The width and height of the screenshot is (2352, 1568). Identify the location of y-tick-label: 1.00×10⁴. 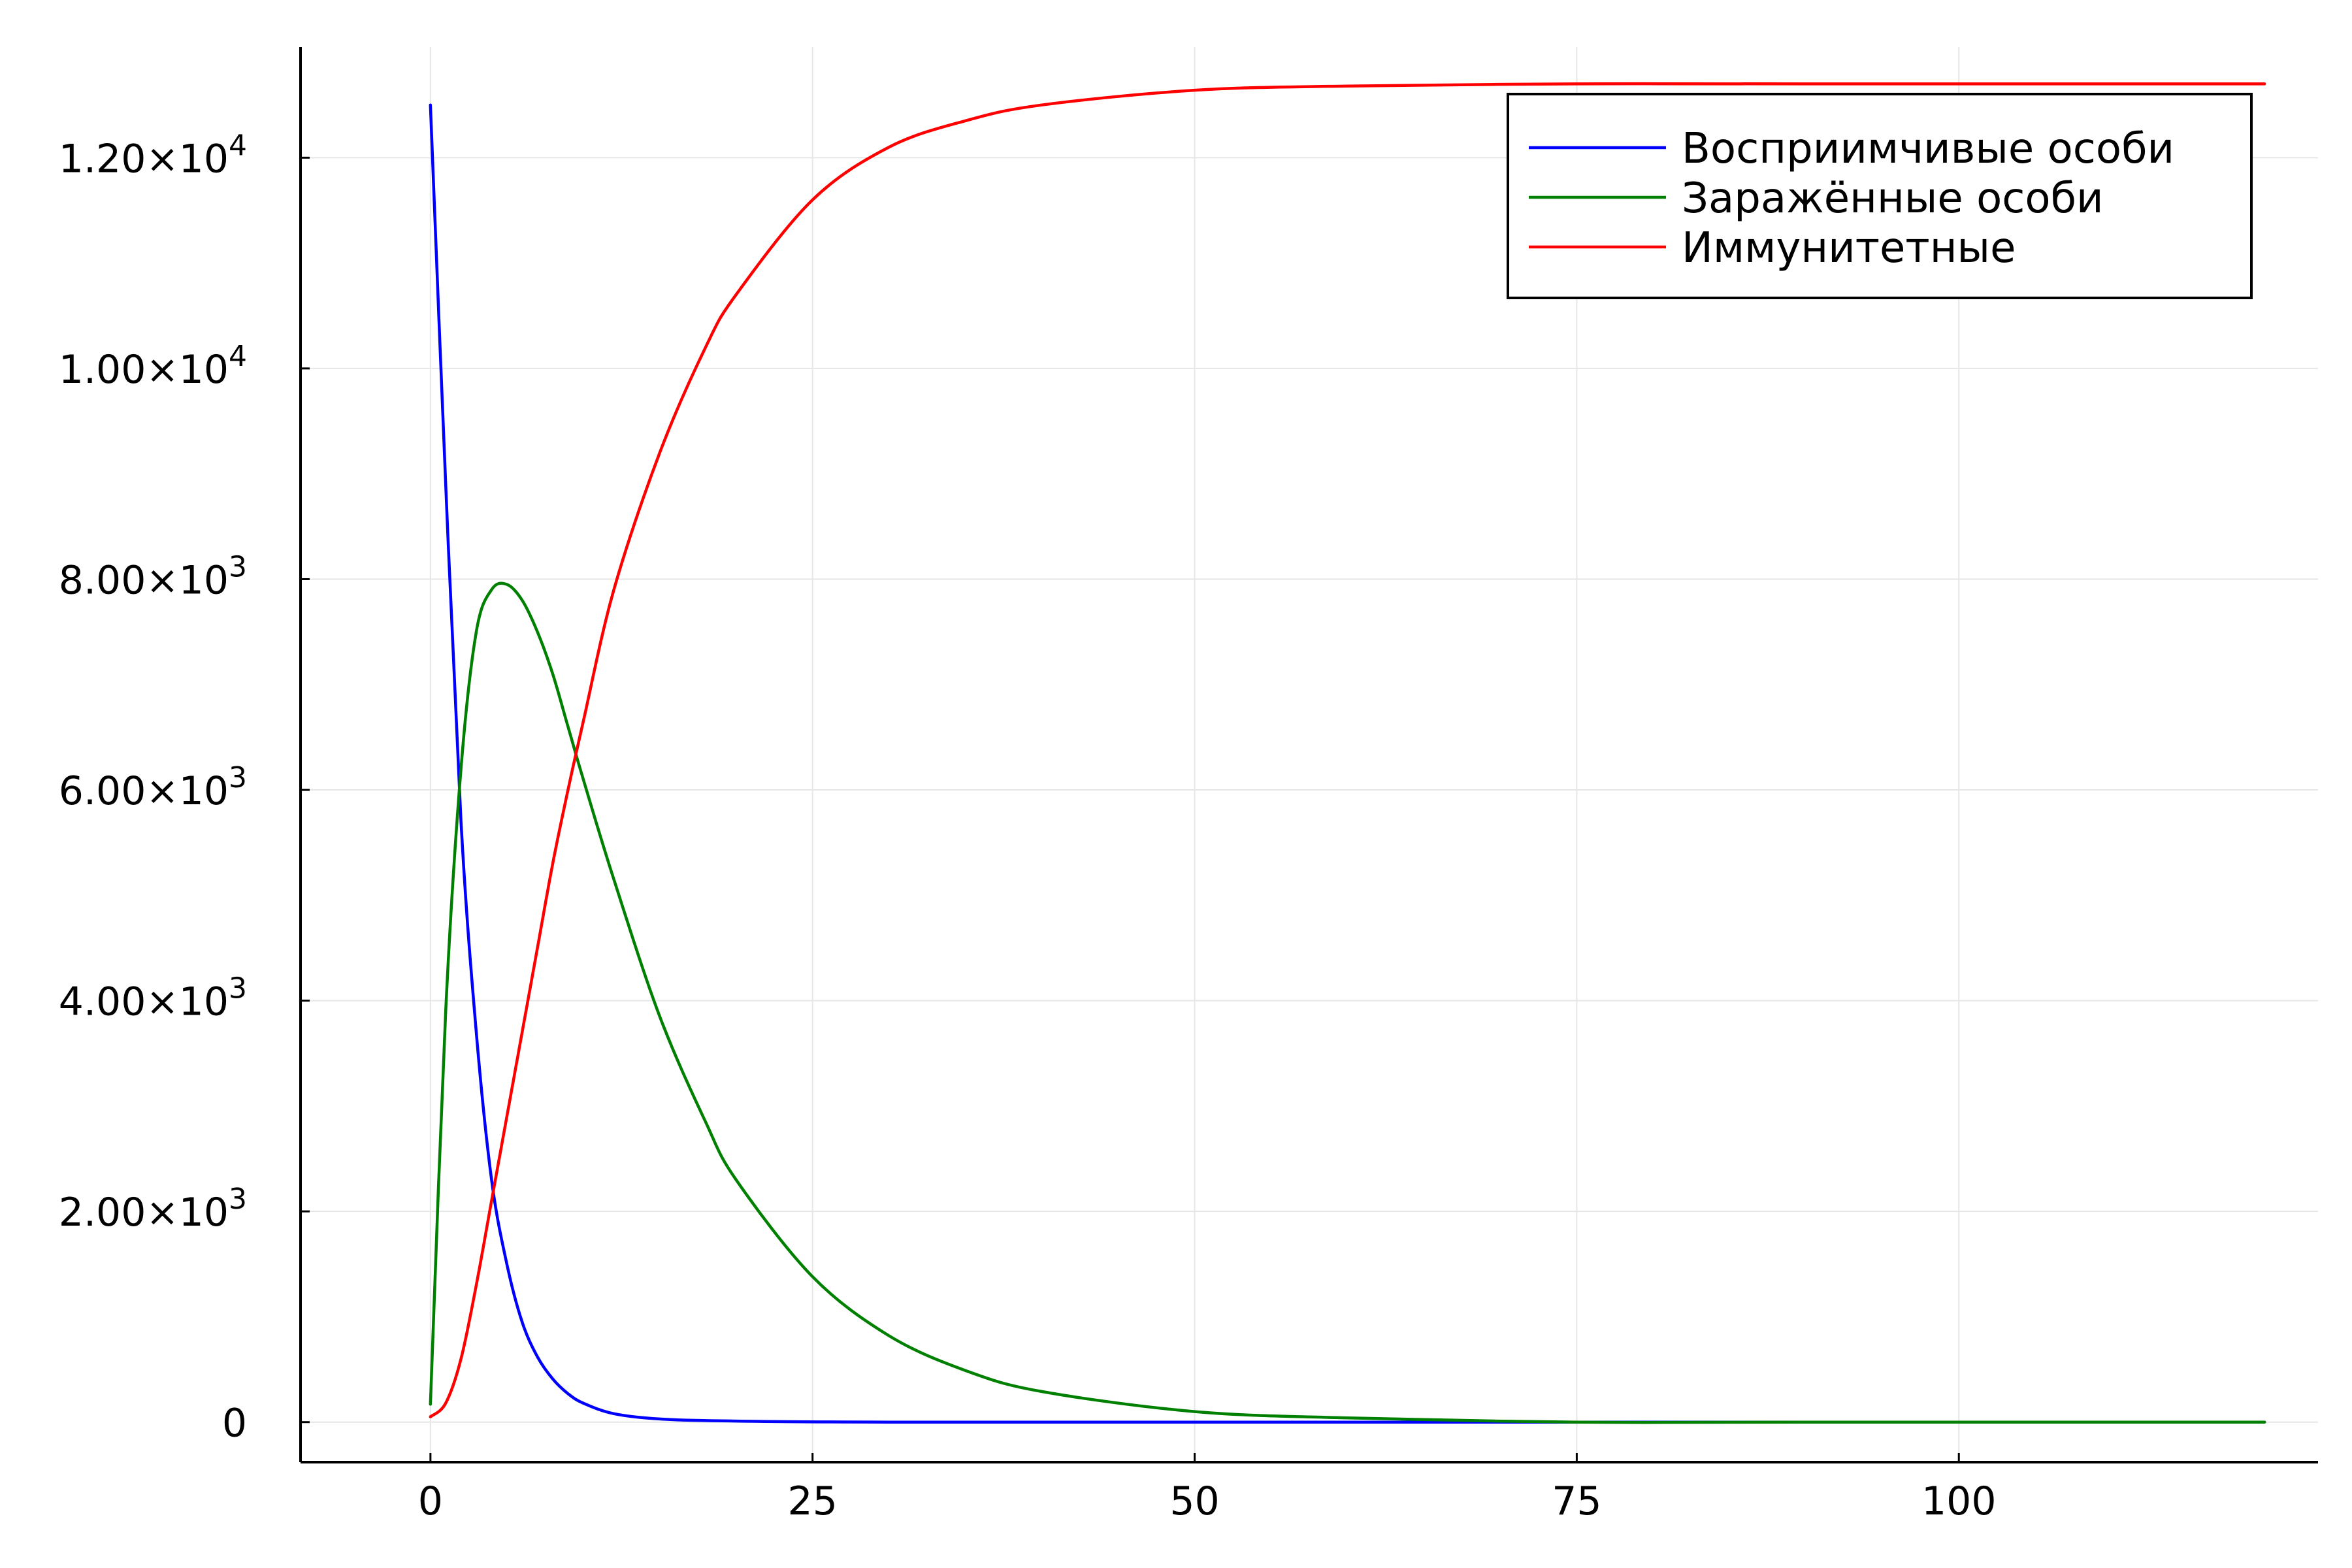
(153, 366).